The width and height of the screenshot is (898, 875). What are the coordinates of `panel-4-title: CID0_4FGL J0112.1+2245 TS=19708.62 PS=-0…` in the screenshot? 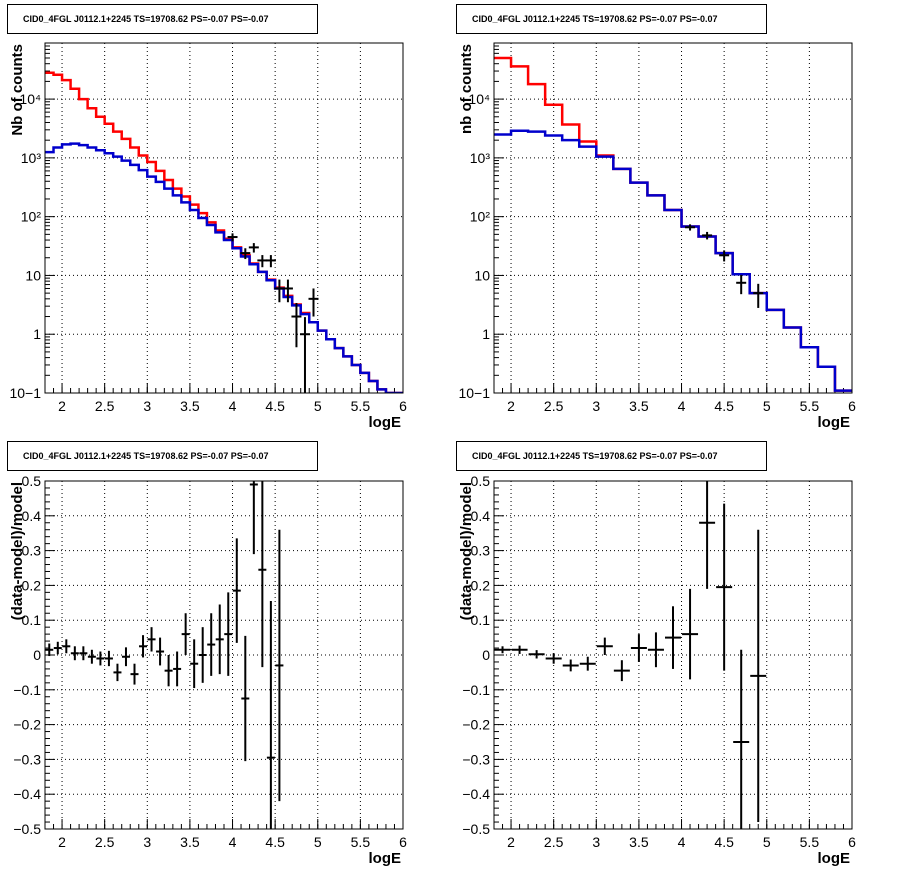 It's located at (611, 456).